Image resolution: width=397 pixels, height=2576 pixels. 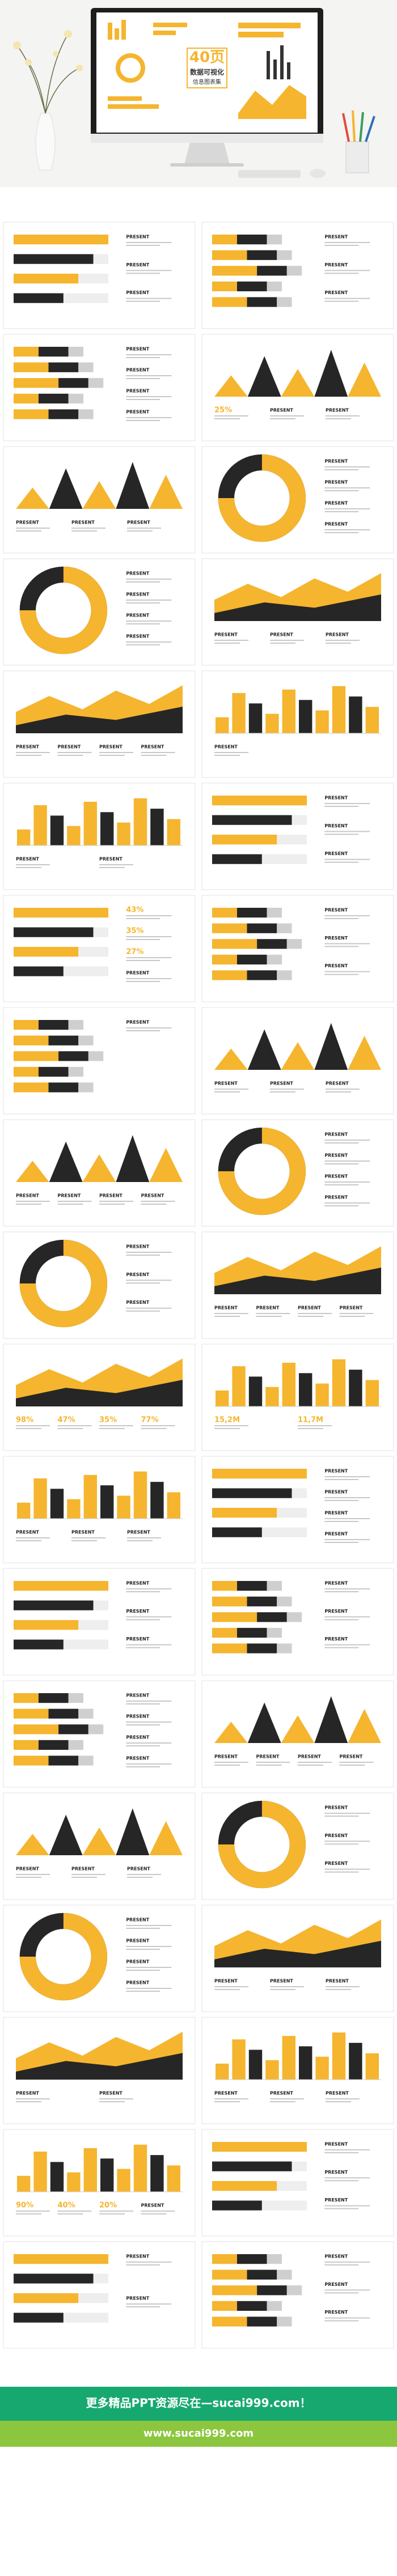 What do you see at coordinates (99, 836) in the screenshot?
I see `slide: PRESENT PRESENT` at bounding box center [99, 836].